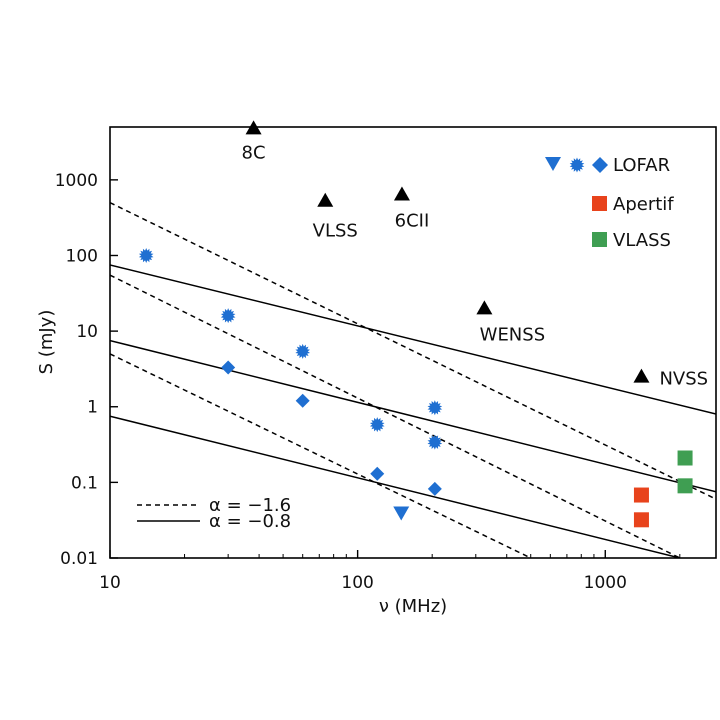 This screenshot has width=720, height=720. What do you see at coordinates (92, 408) in the screenshot?
I see `y-tick-label: 1` at bounding box center [92, 408].